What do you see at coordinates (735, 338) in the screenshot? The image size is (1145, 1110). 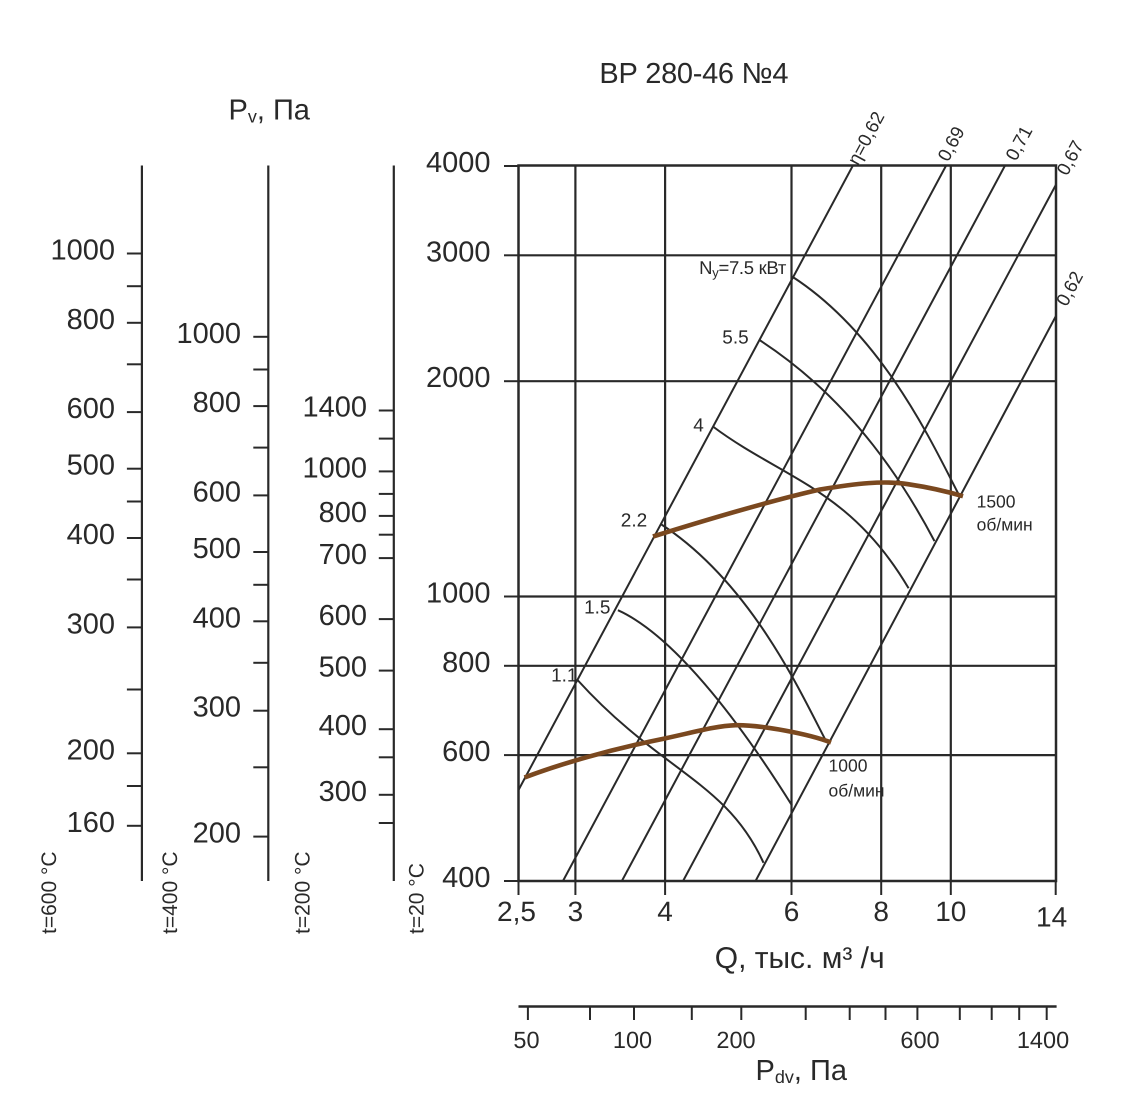 I see `svg-text: 5.5` at bounding box center [735, 338].